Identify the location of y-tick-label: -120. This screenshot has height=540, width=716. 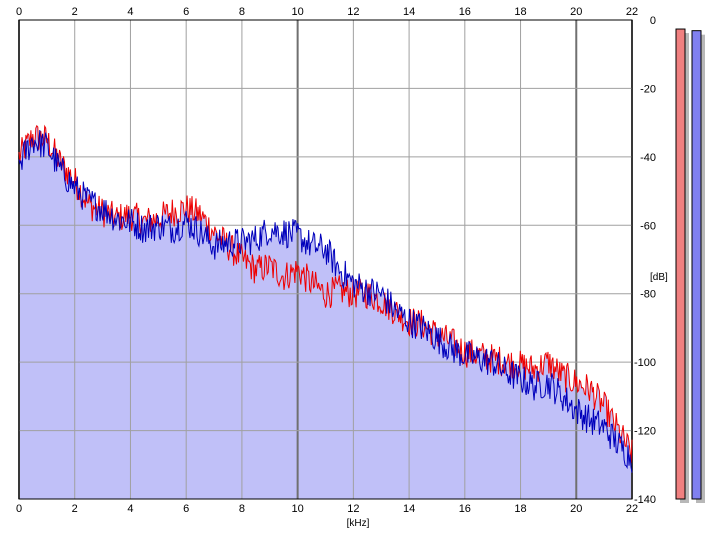
(645, 432).